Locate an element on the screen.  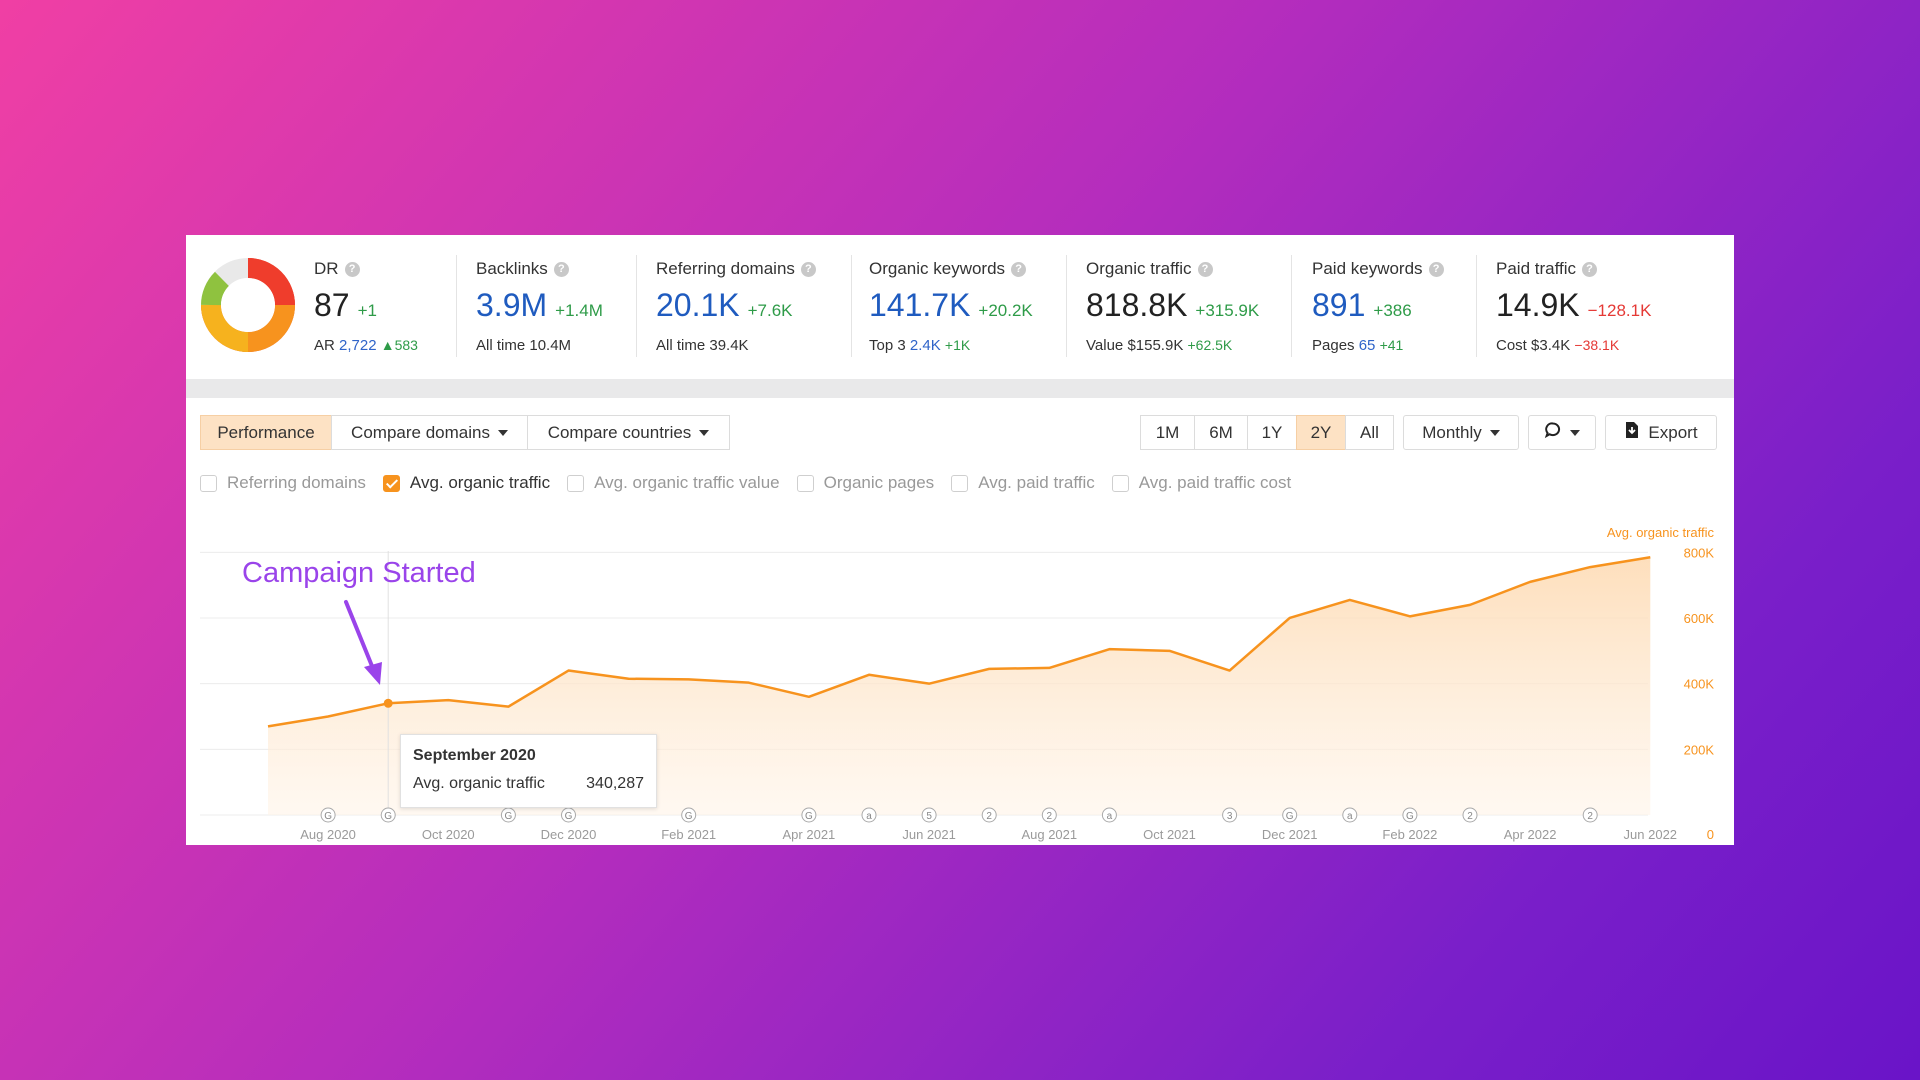
metric-label-text: Referring domains is located at coordinates (725, 268).